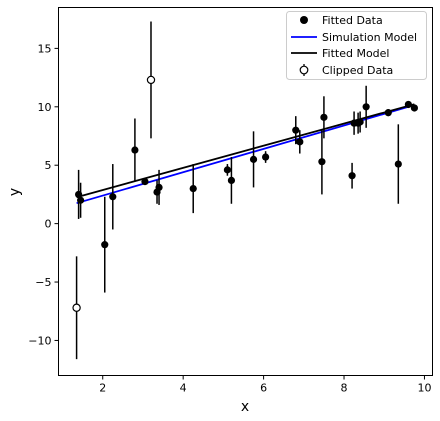  I want to click on x-axis: 2 4 6 8 10, so click(265, 385).